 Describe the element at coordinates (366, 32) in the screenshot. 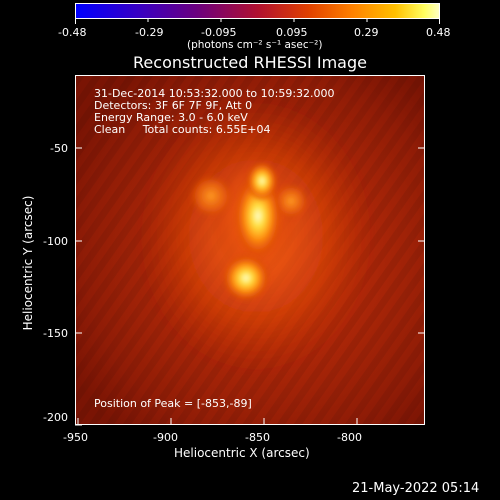

I see `colorbar-tick-label: 0.29` at that location.